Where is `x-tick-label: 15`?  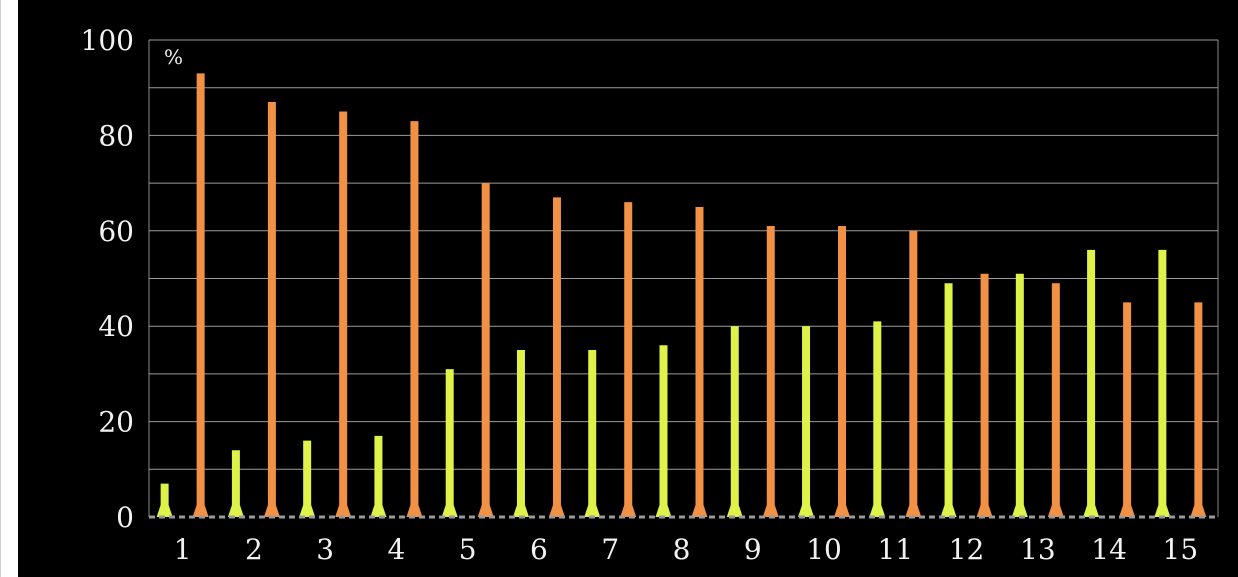
x-tick-label: 15 is located at coordinates (1181, 549).